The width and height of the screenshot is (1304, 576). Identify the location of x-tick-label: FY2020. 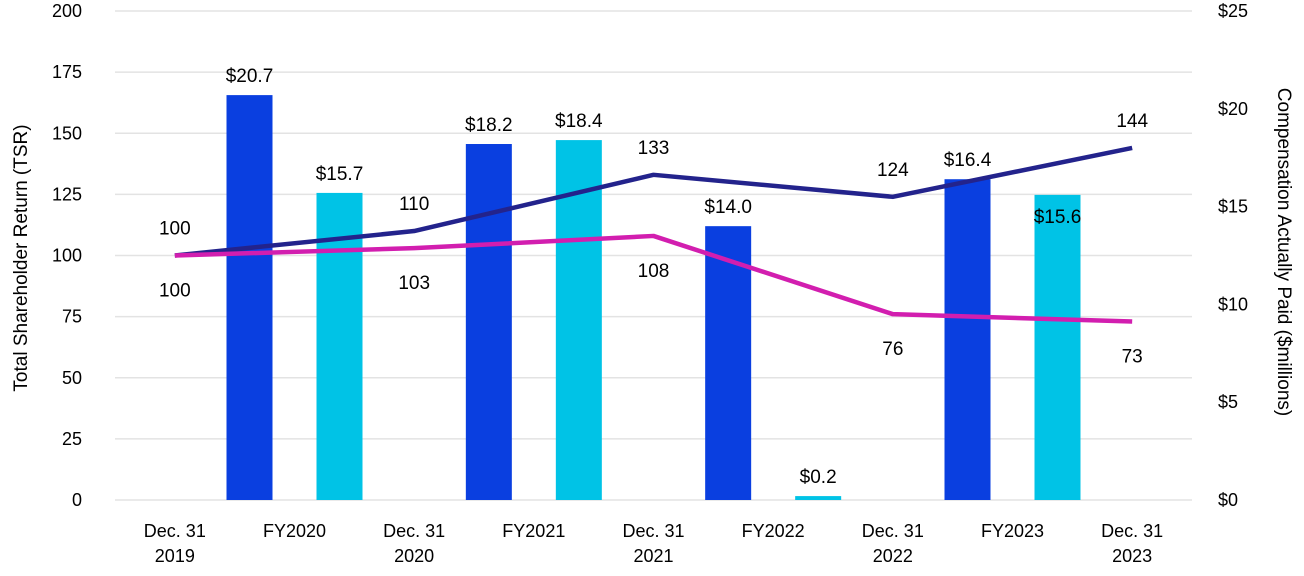
(294, 531).